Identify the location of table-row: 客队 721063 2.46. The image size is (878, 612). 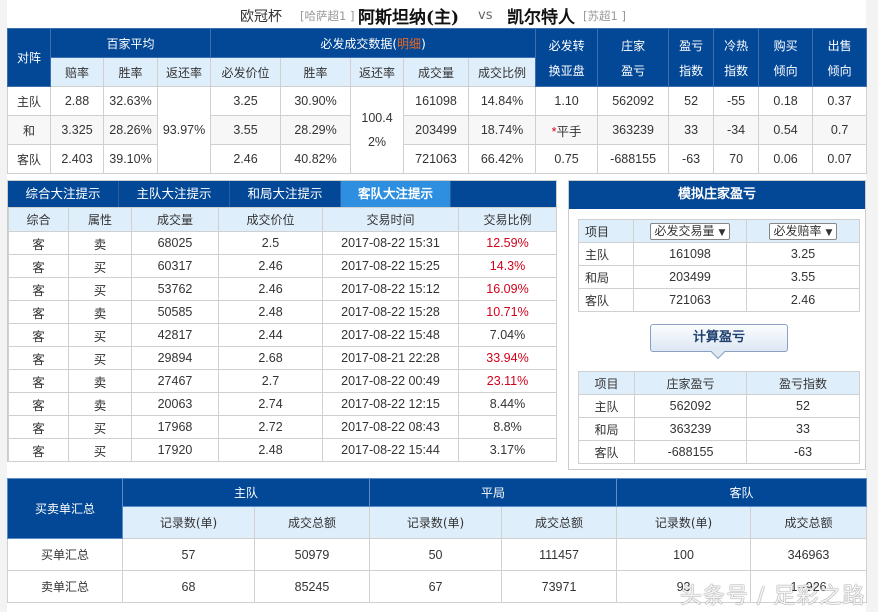
(719, 300).